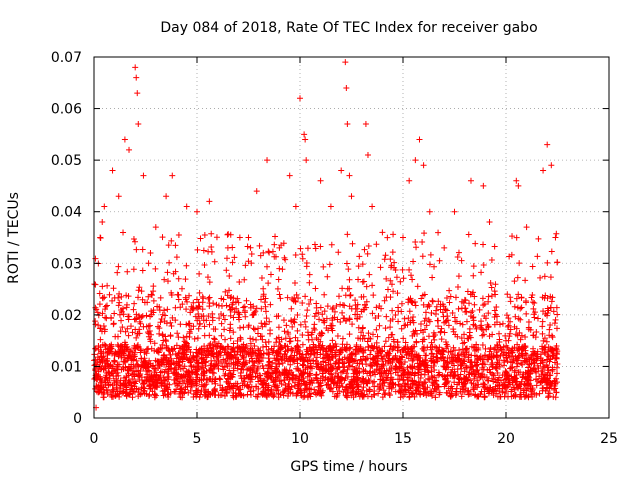 This screenshot has height=480, width=640. I want to click on y-tick-label: 0.06, so click(66, 110).